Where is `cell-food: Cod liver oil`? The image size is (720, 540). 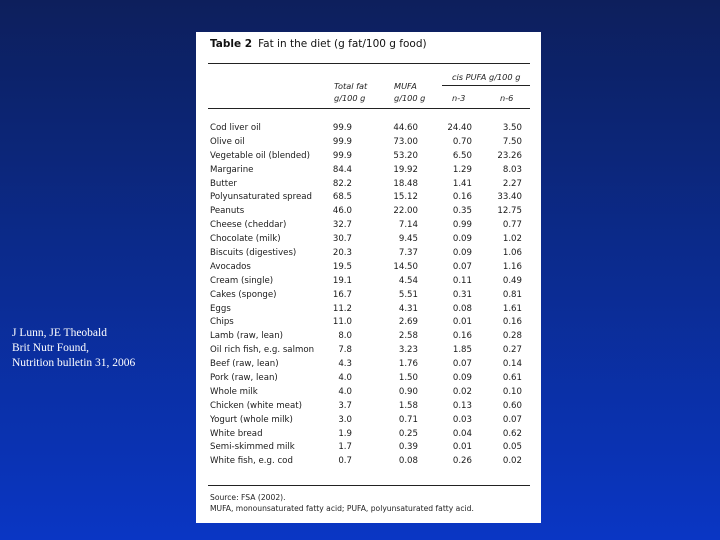 cell-food: Cod liver oil is located at coordinates (235, 128).